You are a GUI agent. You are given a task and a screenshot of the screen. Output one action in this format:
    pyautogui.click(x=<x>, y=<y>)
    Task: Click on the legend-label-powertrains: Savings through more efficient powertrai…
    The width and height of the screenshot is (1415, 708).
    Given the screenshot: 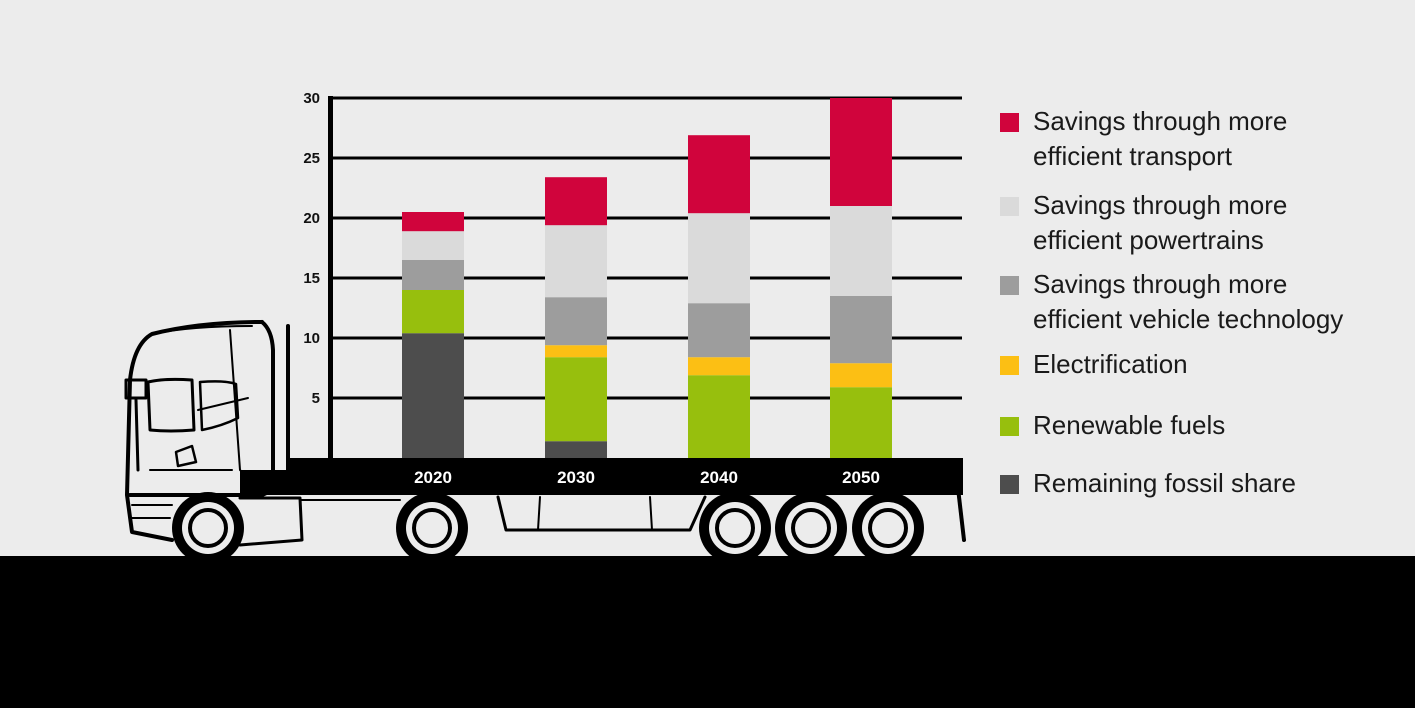 What is the action you would take?
    pyautogui.click(x=1160, y=222)
    